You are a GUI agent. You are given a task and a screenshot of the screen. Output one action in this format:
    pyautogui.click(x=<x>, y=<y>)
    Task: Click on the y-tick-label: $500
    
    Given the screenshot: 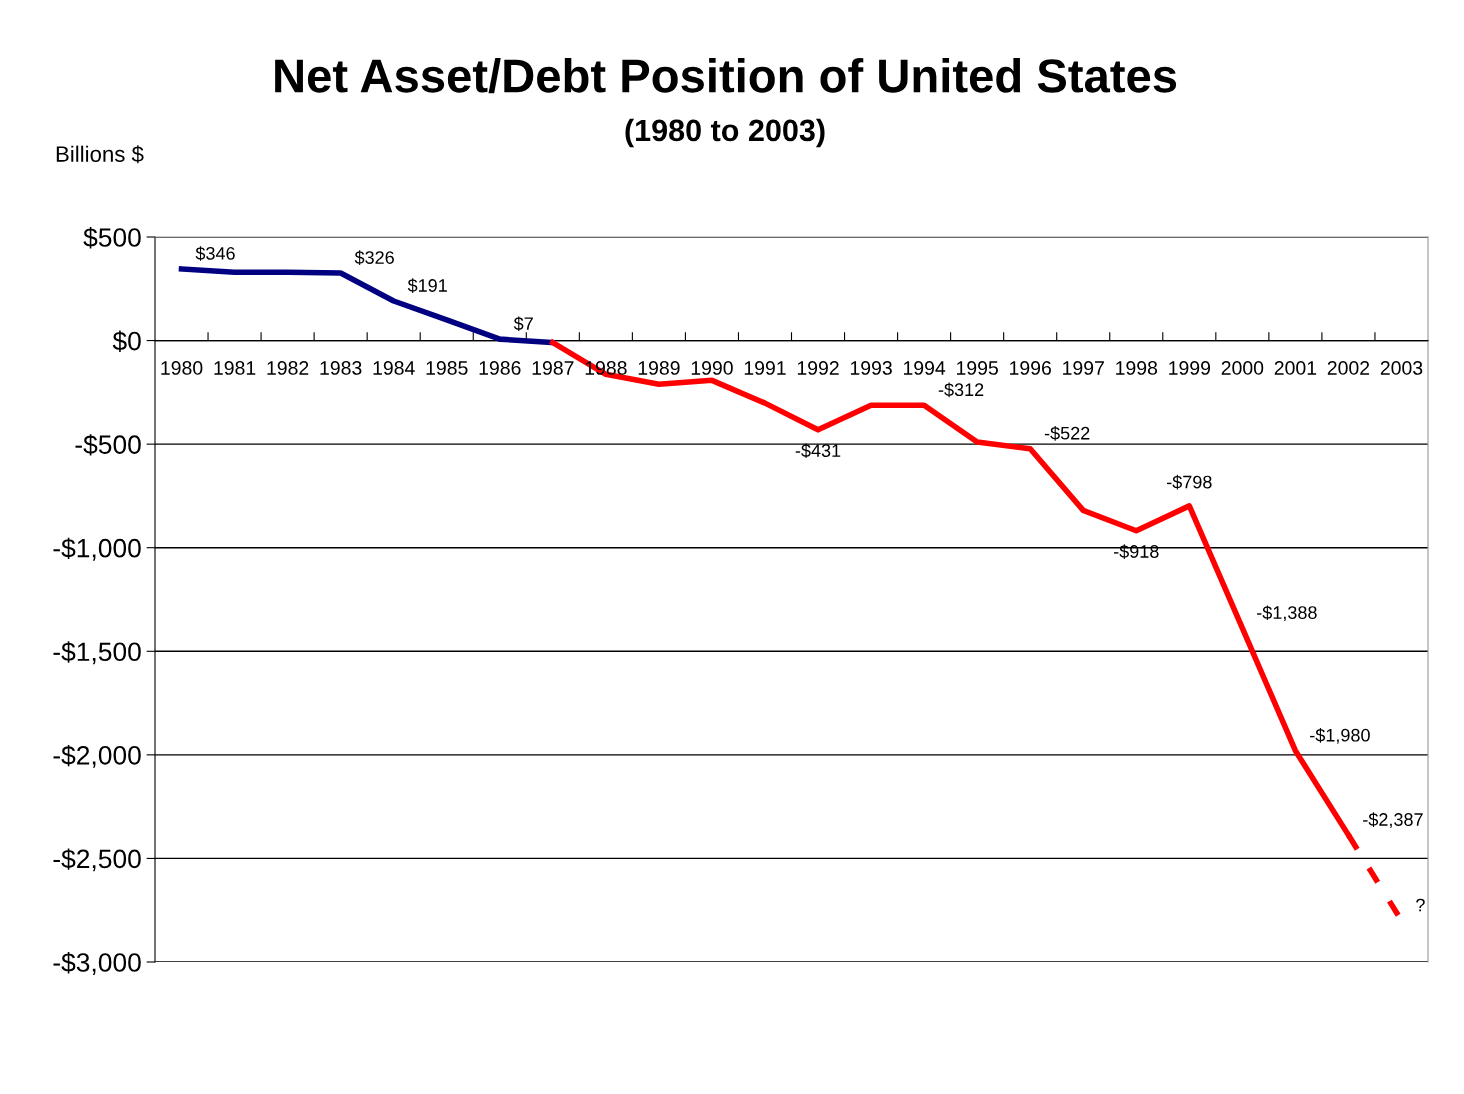 What is the action you would take?
    pyautogui.click(x=112, y=238)
    